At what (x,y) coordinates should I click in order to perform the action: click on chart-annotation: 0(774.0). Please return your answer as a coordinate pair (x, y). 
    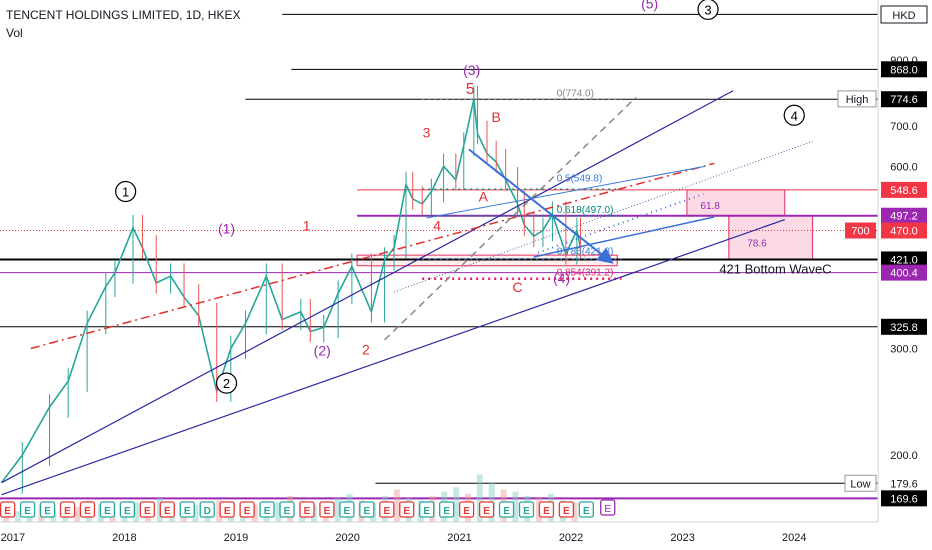
    Looking at the image, I should click on (575, 93).